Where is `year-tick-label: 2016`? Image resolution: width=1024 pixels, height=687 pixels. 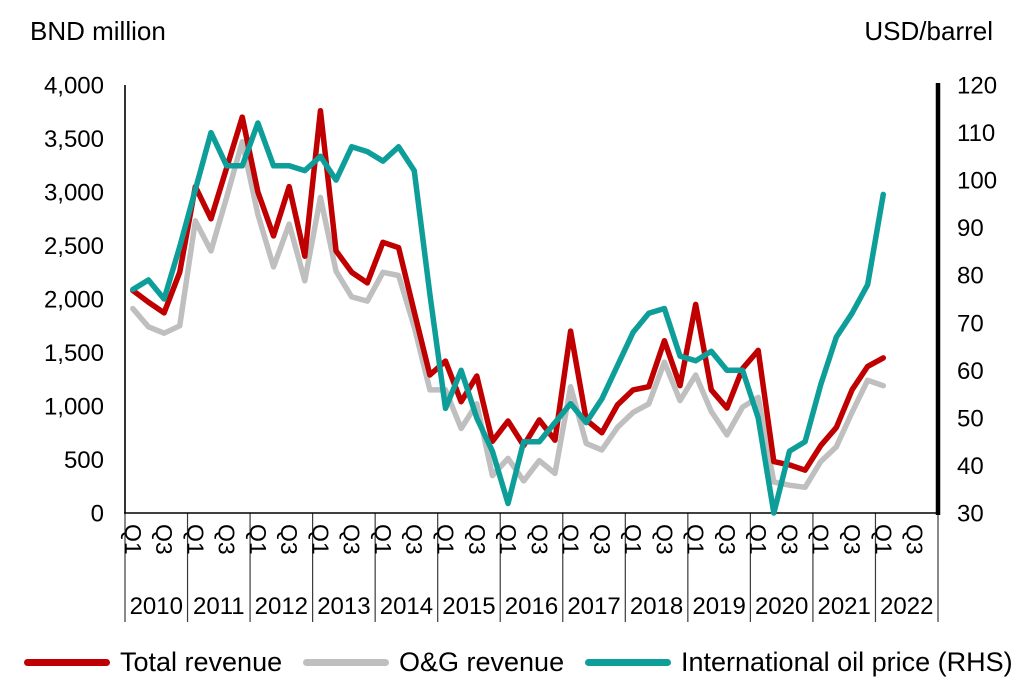 year-tick-label: 2016 is located at coordinates (531, 606).